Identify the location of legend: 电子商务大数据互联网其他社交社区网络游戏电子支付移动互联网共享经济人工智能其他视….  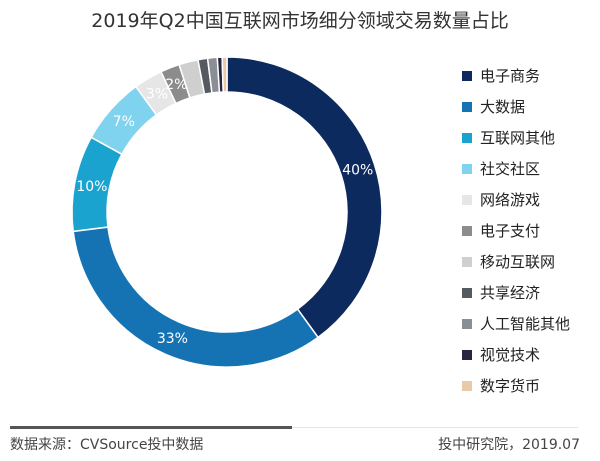
(516, 230).